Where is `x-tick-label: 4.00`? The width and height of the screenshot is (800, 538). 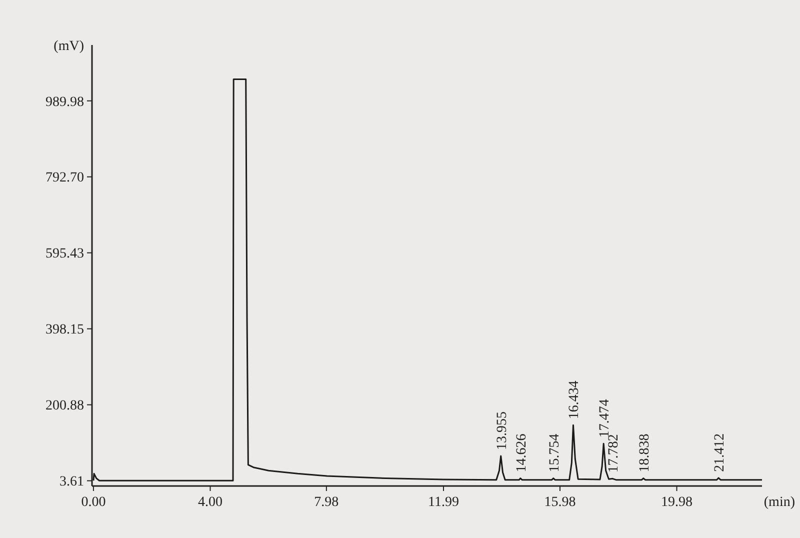
x-tick-label: 4.00 is located at coordinates (210, 502).